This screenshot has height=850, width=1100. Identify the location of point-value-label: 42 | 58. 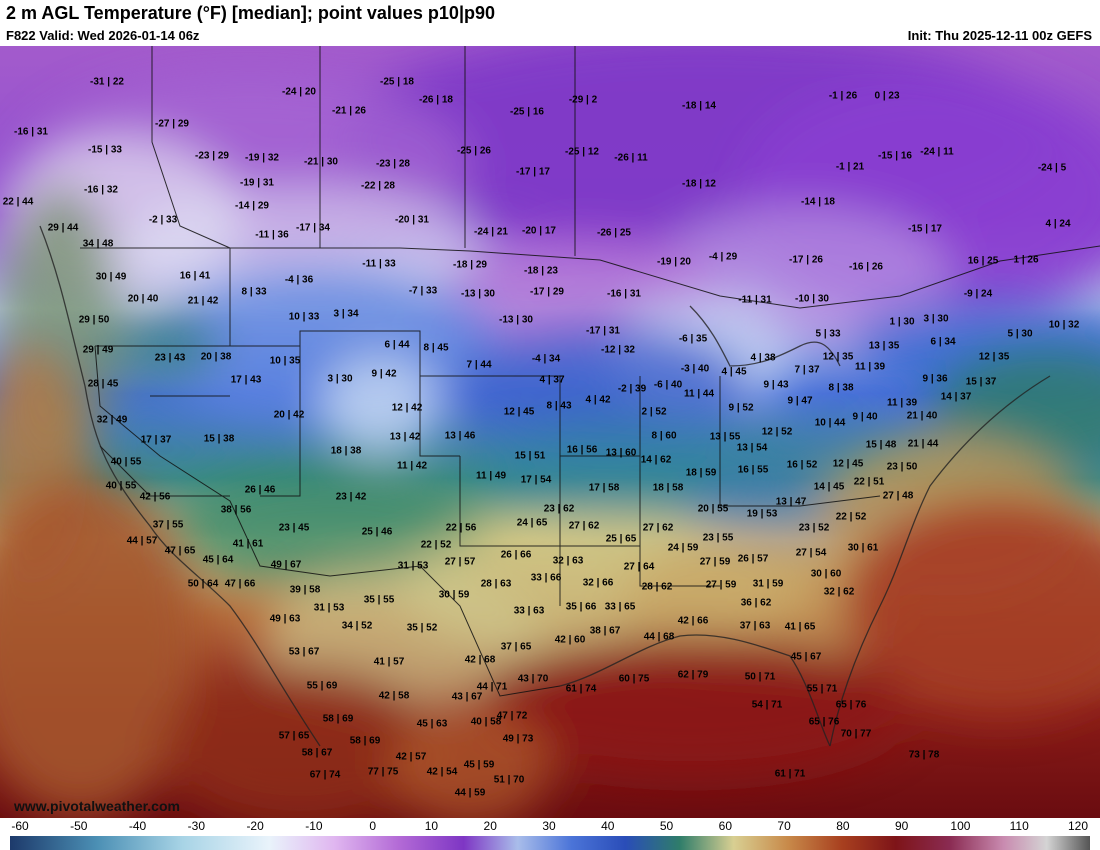
(394, 696).